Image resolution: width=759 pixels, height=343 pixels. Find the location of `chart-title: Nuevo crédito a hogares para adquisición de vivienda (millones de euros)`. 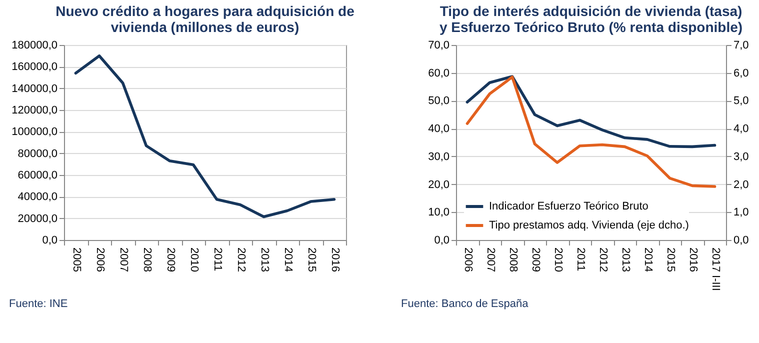

chart-title: Nuevo crédito a hogares para adquisición de vivienda (millones de euros) is located at coordinates (205, 19).